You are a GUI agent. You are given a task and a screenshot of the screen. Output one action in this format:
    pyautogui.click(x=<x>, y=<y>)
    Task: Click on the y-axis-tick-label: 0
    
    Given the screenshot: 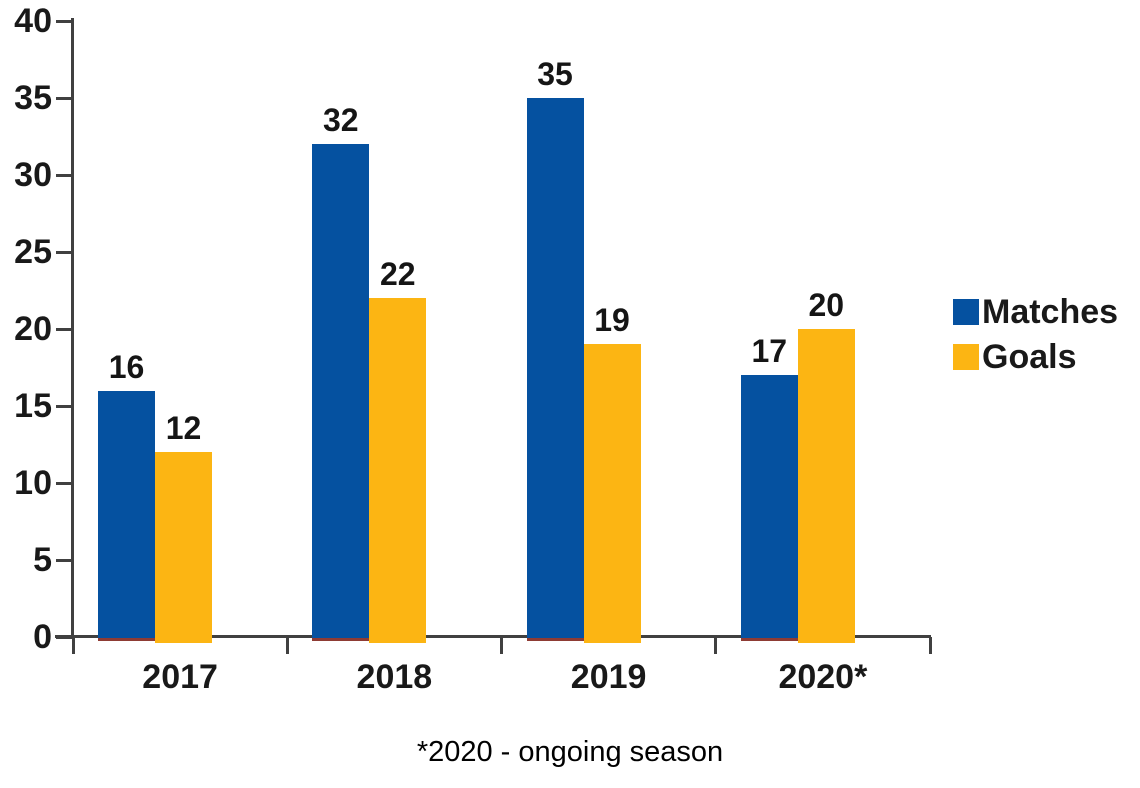 What is the action you would take?
    pyautogui.click(x=42, y=637)
    